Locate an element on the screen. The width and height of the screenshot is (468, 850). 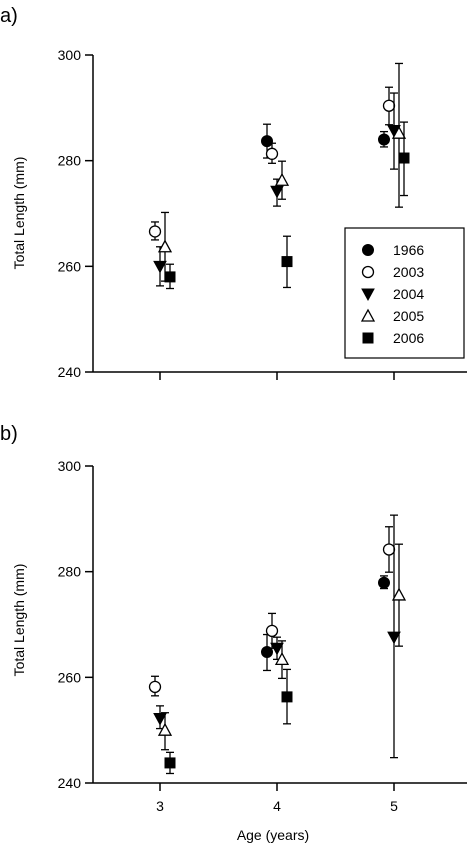
panel-a-y-tick-label: 240 is located at coordinates (70, 372).